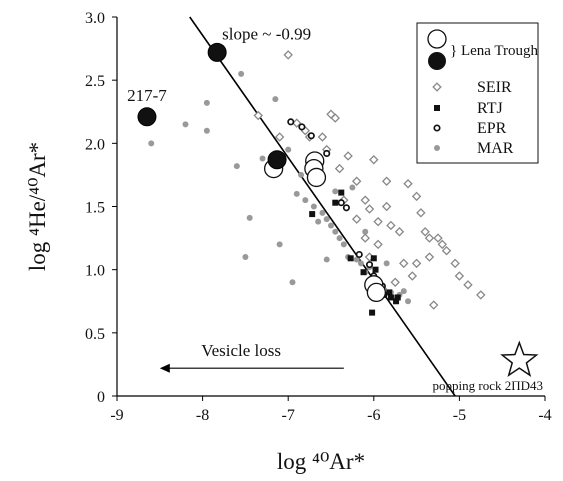  Describe the element at coordinates (101, 397) in the screenshot. I see `y-tick-label: 0` at that location.